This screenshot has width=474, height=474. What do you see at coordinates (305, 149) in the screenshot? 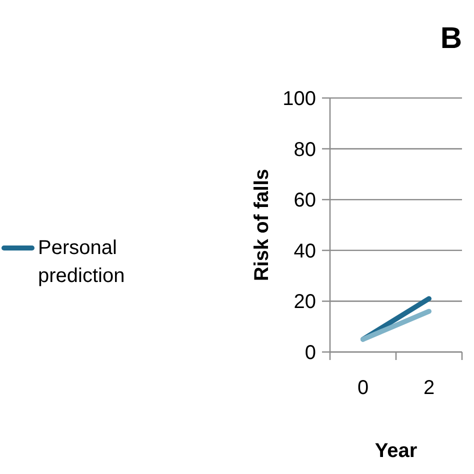
I see `y-tick-label: 80` at bounding box center [305, 149].